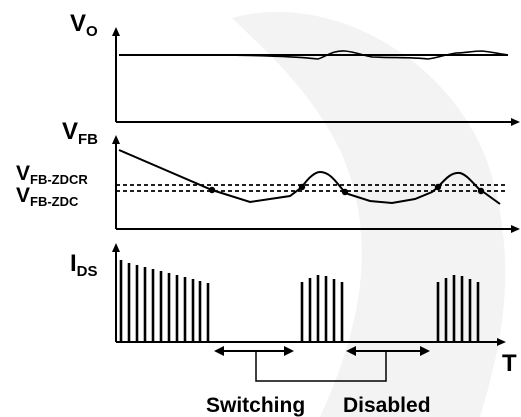 The width and height of the screenshot is (521, 417). I want to click on vo-ripple-waveform, so click(314, 55).